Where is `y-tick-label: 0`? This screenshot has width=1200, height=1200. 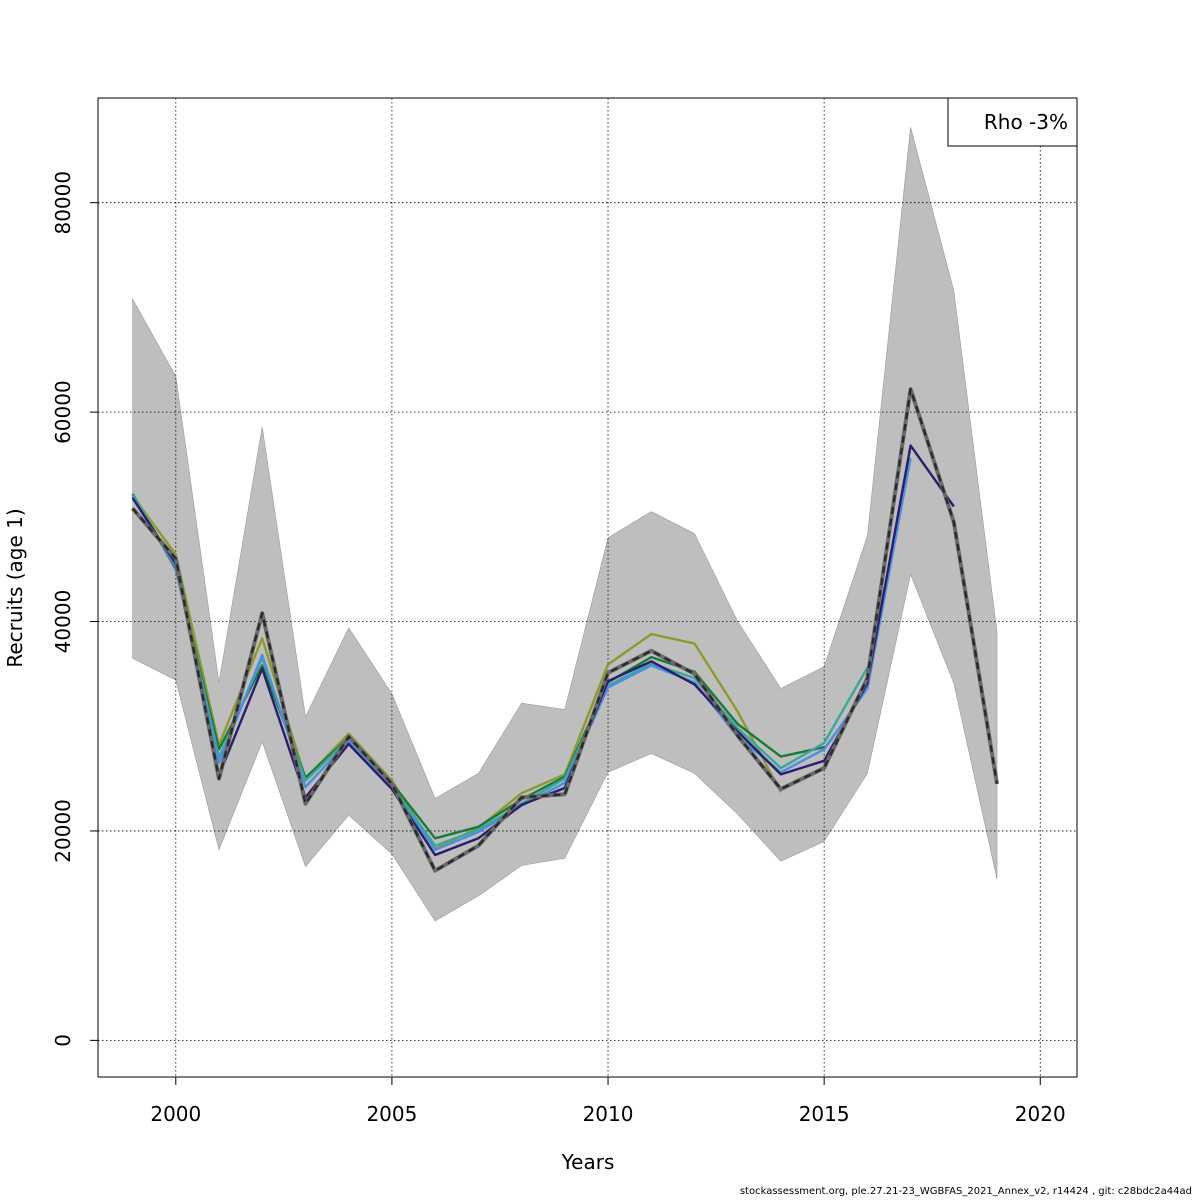 y-tick-label: 0 is located at coordinates (63, 1040).